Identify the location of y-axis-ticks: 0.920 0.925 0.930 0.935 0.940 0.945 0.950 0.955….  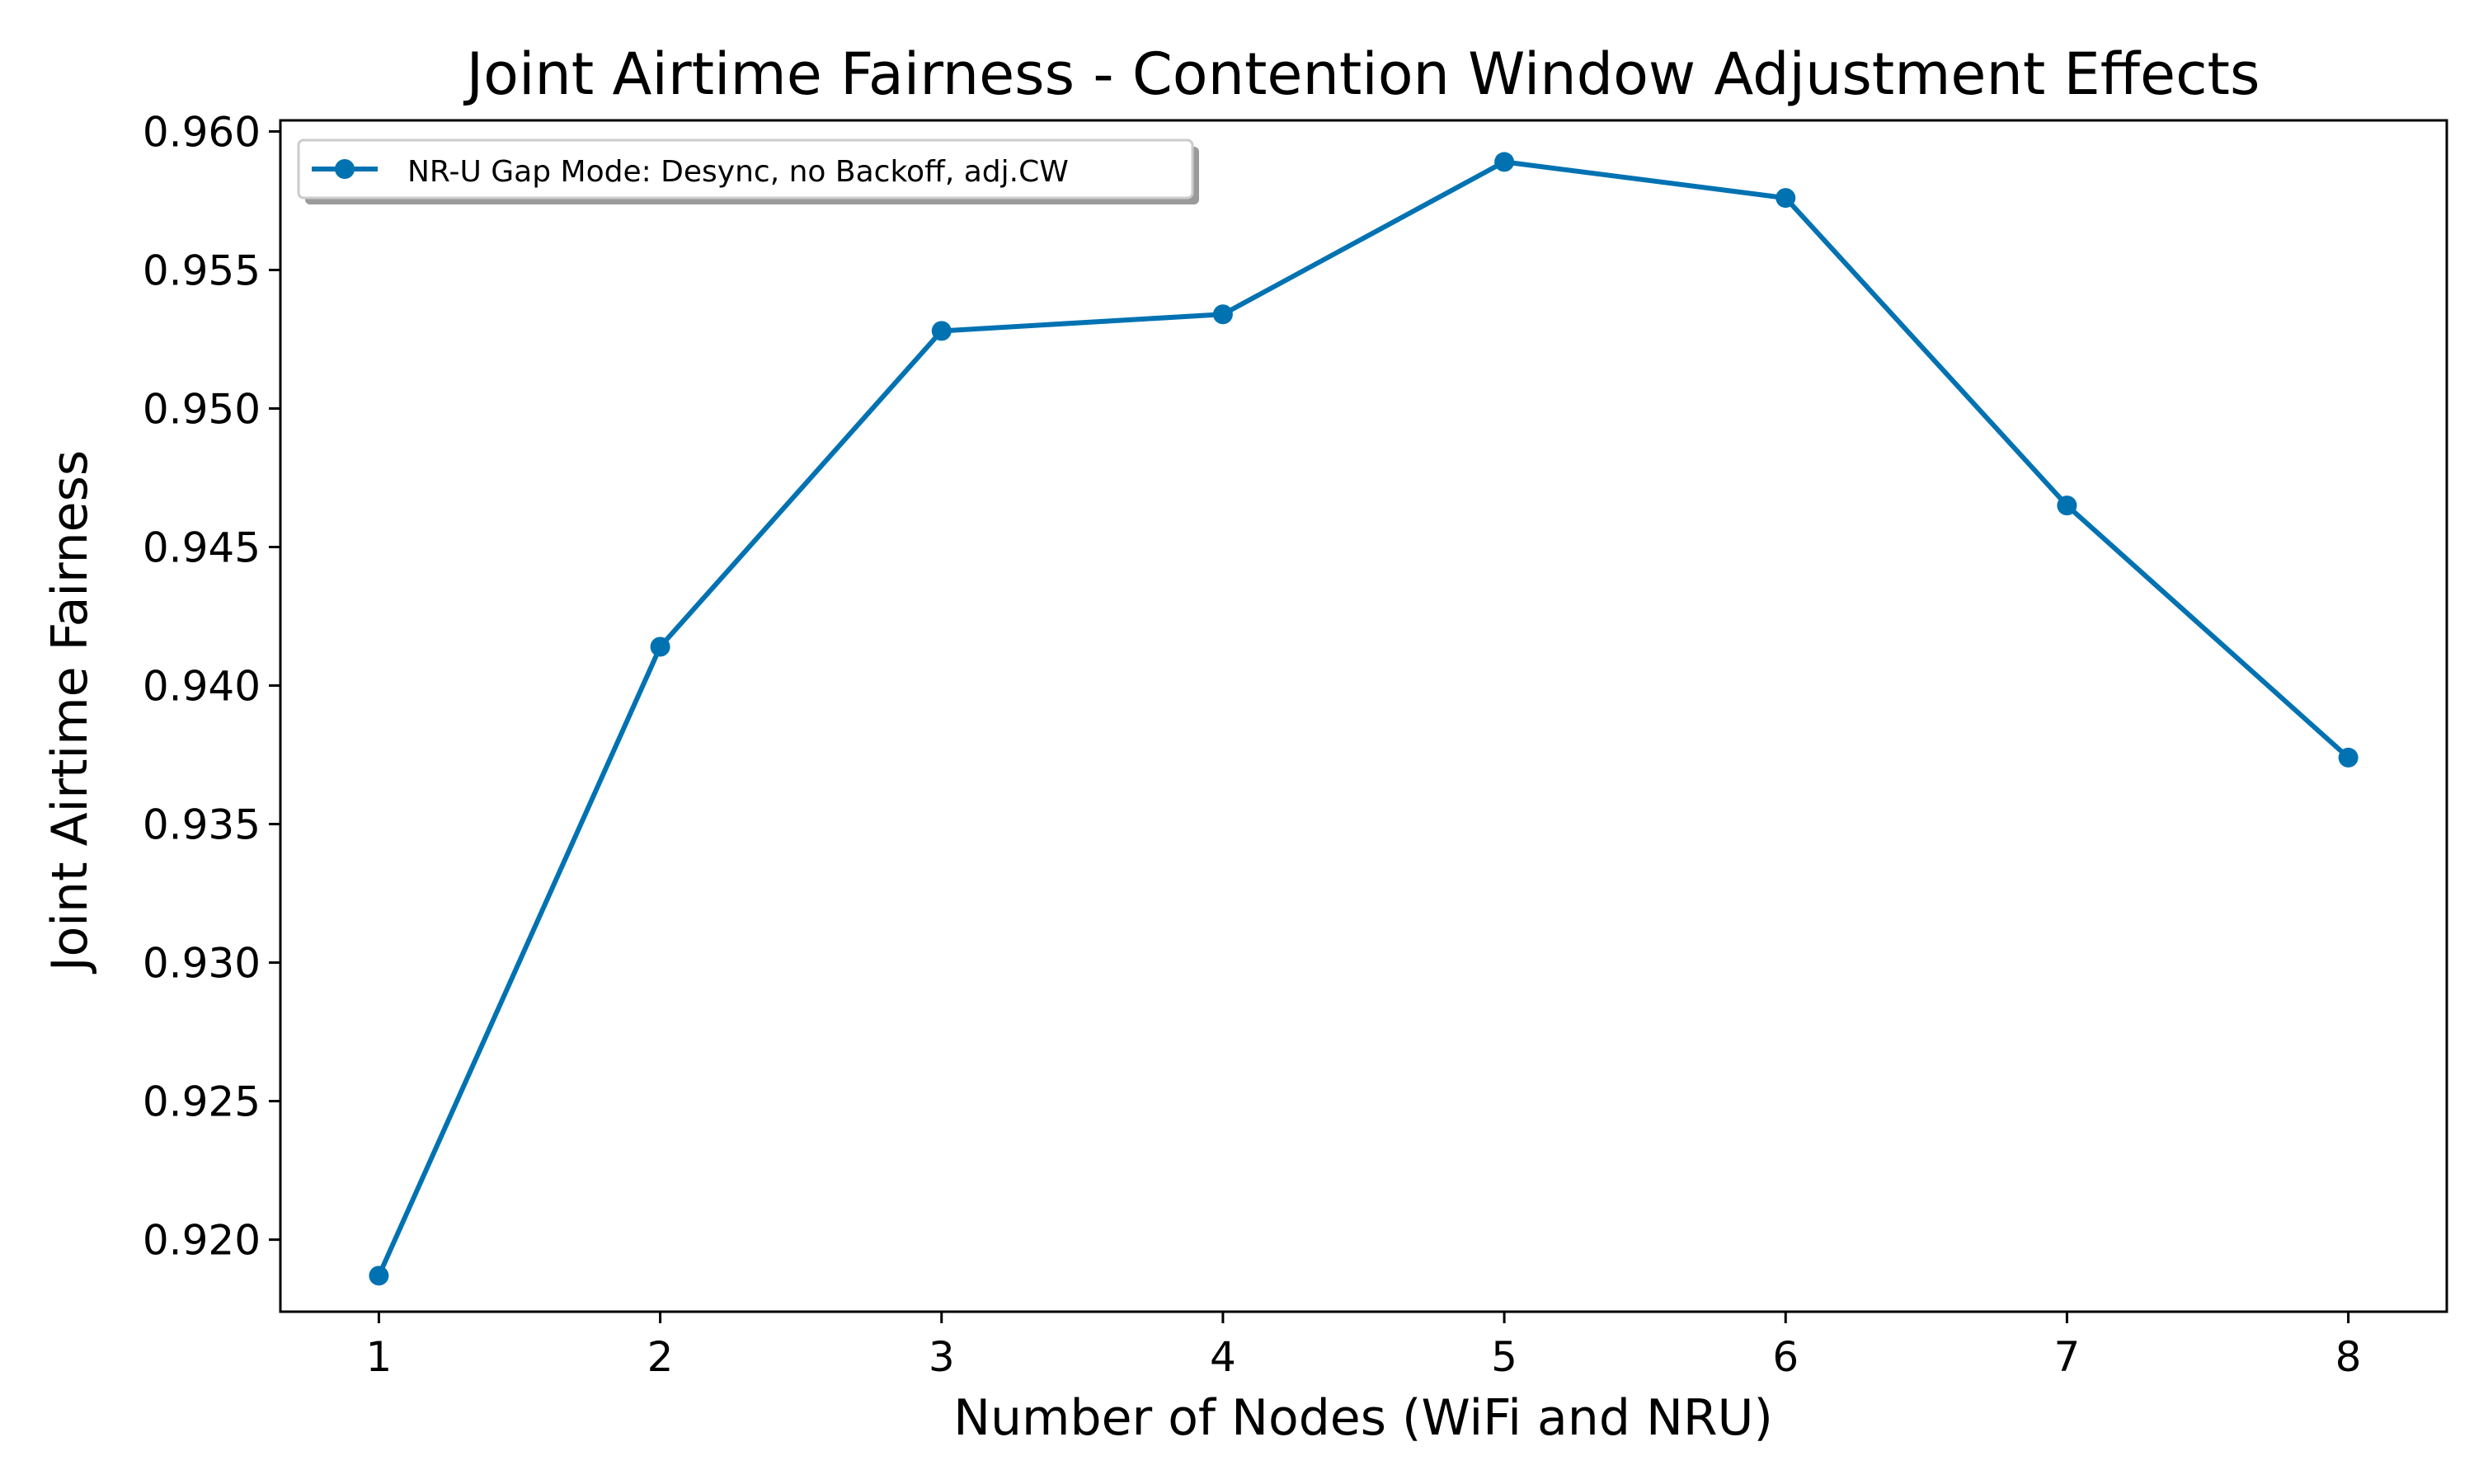
(211, 686).